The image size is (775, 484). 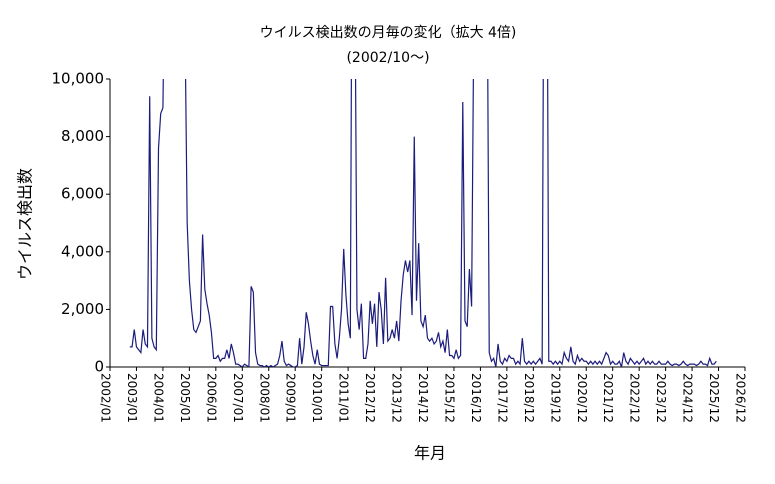 I want to click on chart-subtitle: (2002/10～), so click(x=387, y=58).